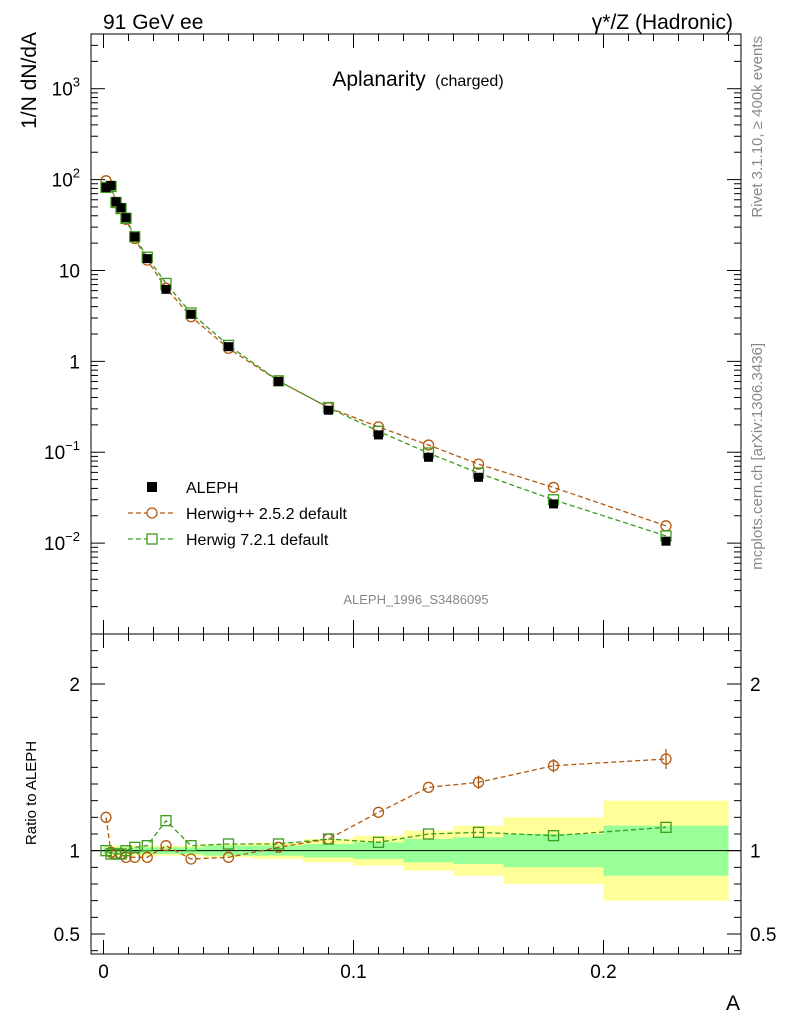 Image resolution: width=786 pixels, height=1024 pixels. What do you see at coordinates (353, 972) in the screenshot?
I see `x-tick-label: 0.1` at bounding box center [353, 972].